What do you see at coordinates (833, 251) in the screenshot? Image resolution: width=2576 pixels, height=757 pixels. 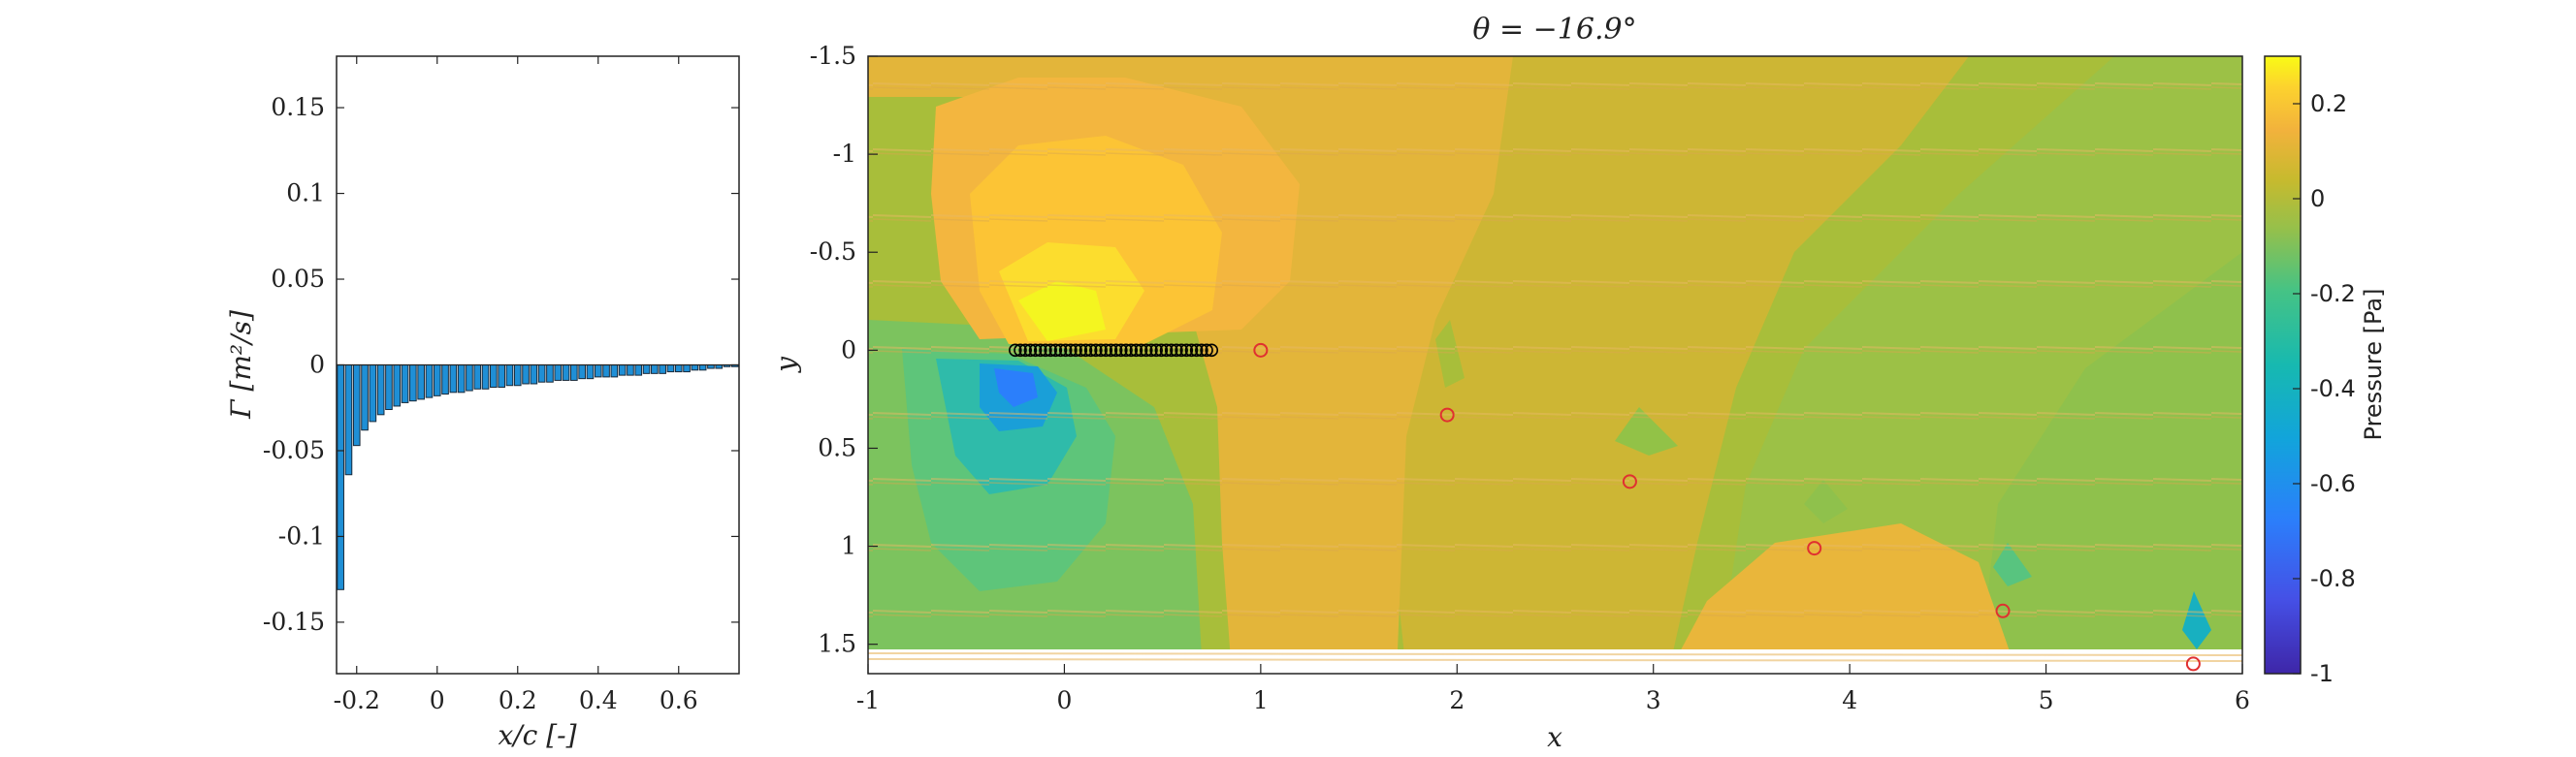 I see `y-tick-label: -0.5` at bounding box center [833, 251].